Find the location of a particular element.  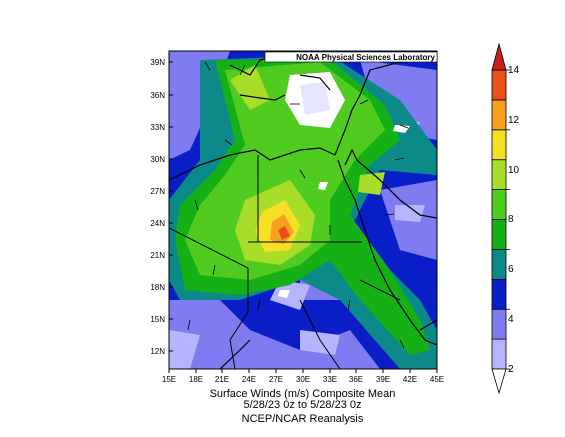

colorbar is located at coordinates (500, 218).